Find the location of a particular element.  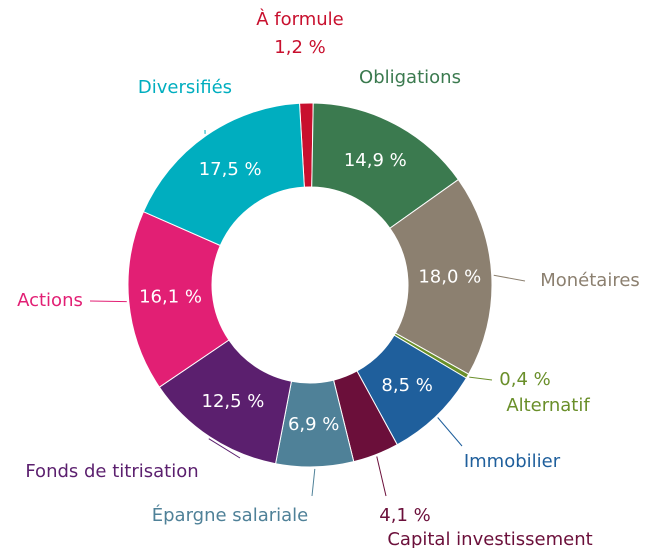

category-label: Obligations is located at coordinates (410, 77).